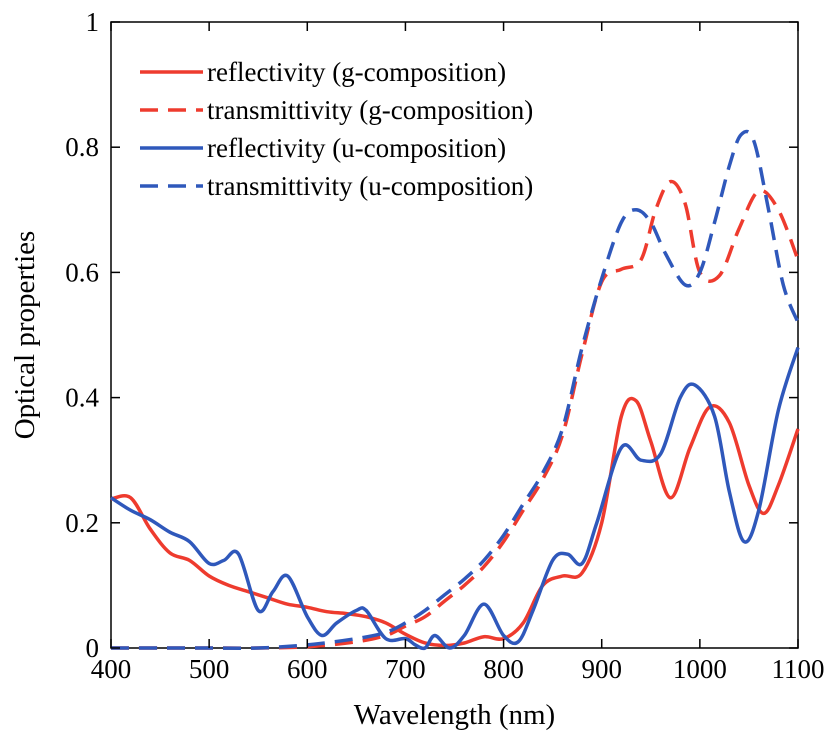 The image size is (835, 733). What do you see at coordinates (700, 669) in the screenshot?
I see `x-tick-label: 1000` at bounding box center [700, 669].